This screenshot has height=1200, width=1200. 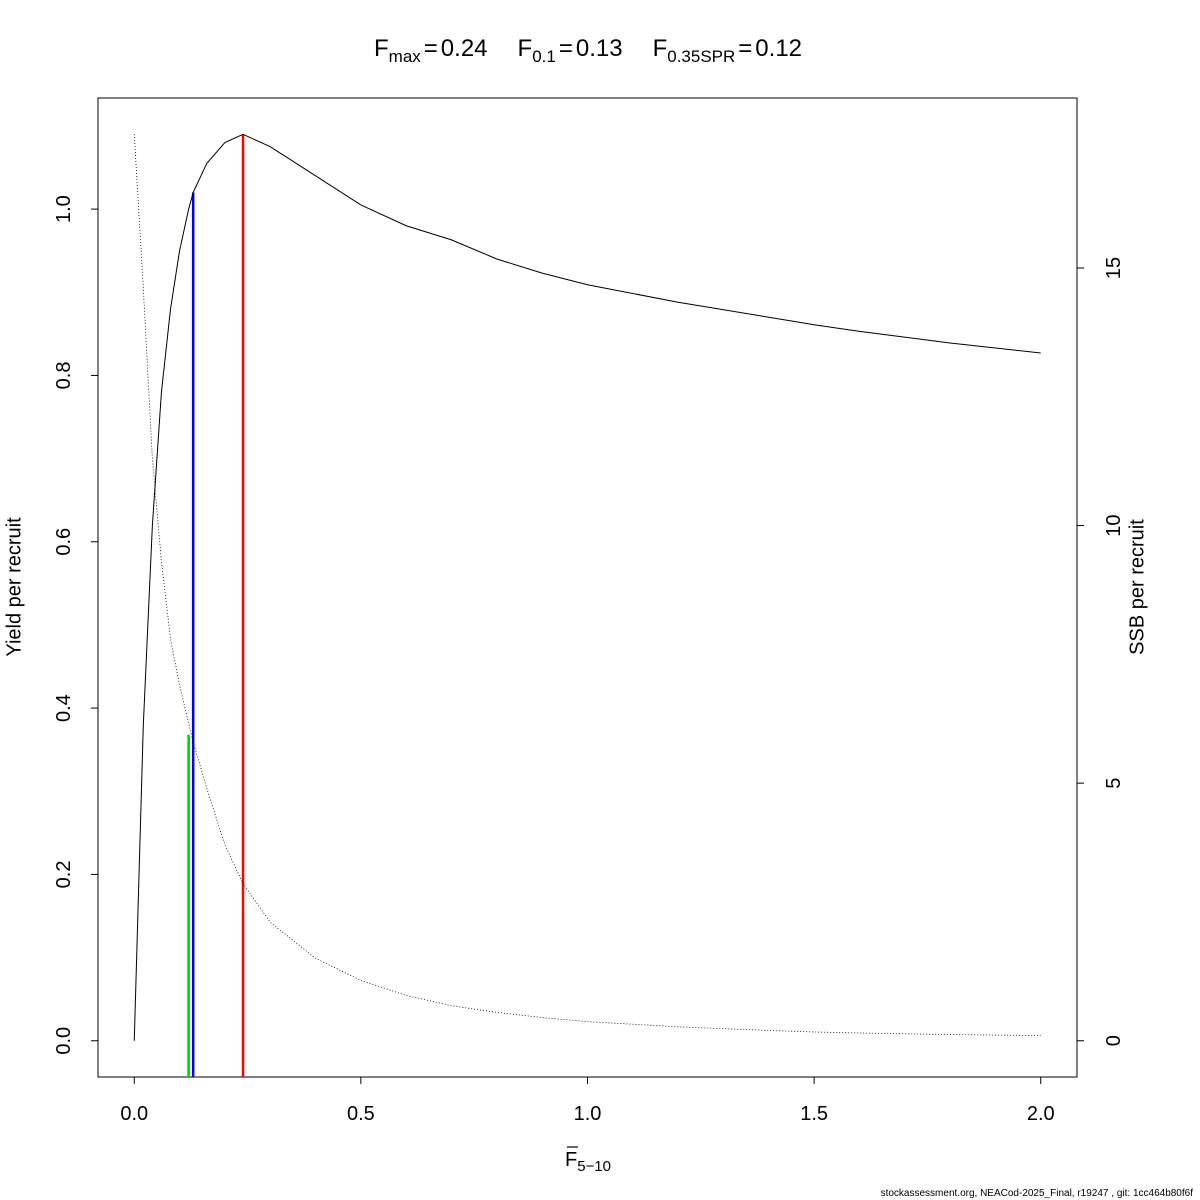 What do you see at coordinates (1114, 268) in the screenshot?
I see `y2-tick-label: 15` at bounding box center [1114, 268].